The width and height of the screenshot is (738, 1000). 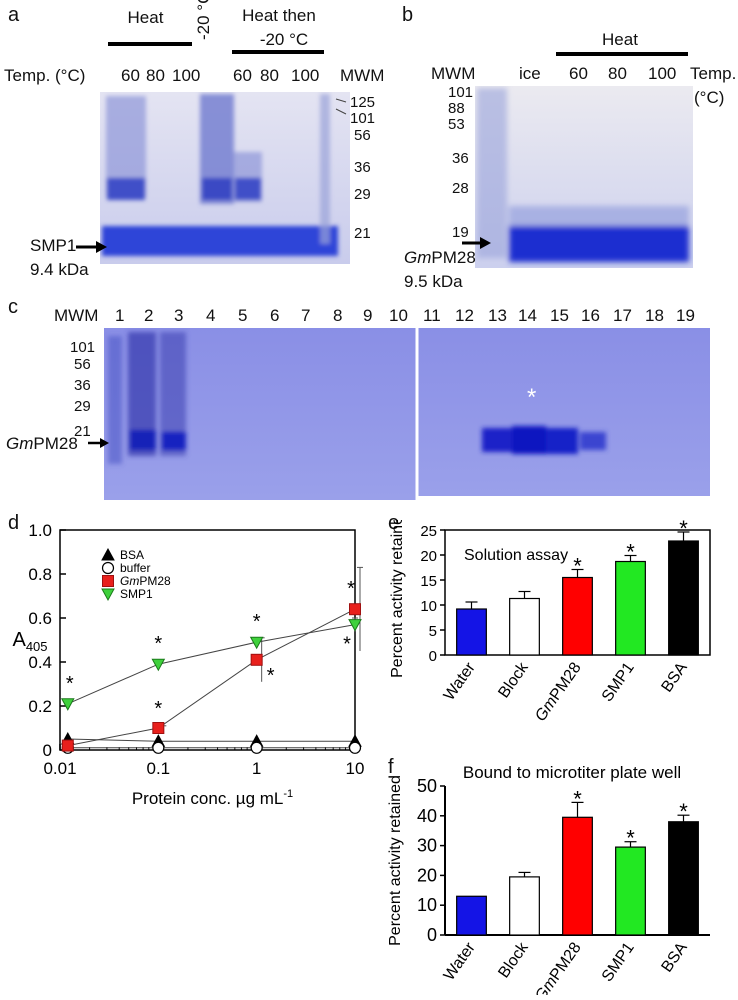 What do you see at coordinates (464, 315) in the screenshot?
I see `lane-number: 12` at bounding box center [464, 315].